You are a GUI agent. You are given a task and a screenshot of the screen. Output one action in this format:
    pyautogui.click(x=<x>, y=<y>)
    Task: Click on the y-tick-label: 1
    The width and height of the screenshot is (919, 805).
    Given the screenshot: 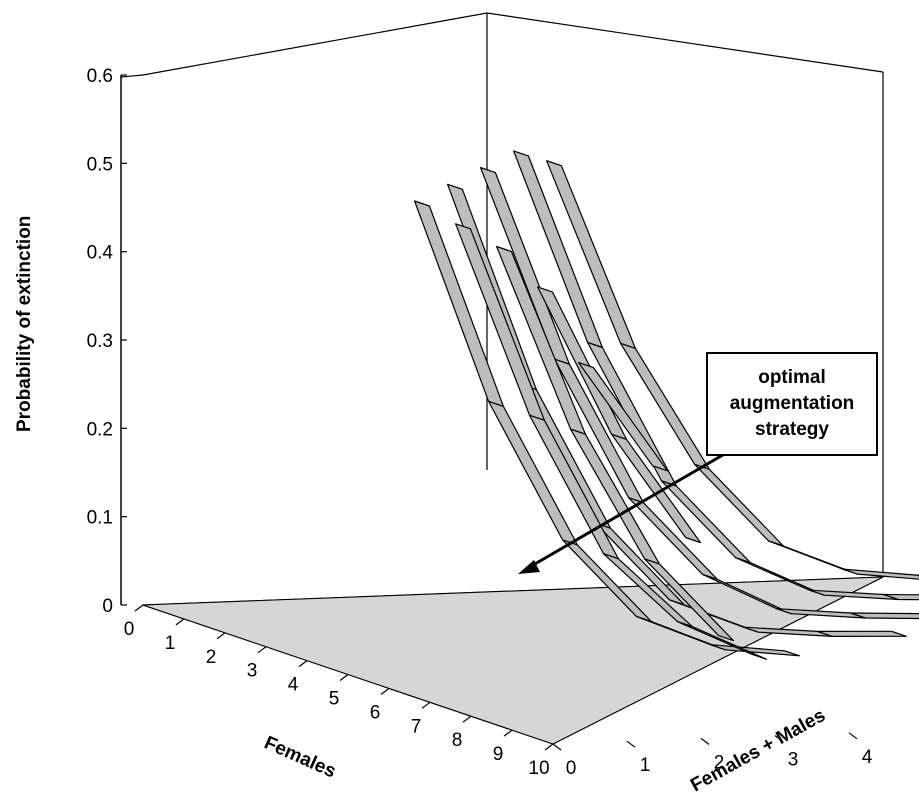 What is the action you would take?
    pyautogui.click(x=645, y=765)
    